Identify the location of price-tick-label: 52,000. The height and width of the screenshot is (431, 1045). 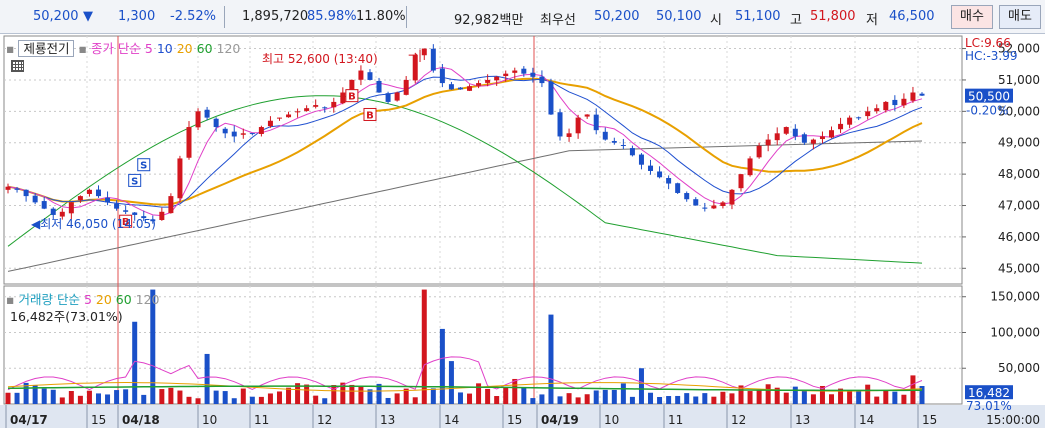
(1019, 49).